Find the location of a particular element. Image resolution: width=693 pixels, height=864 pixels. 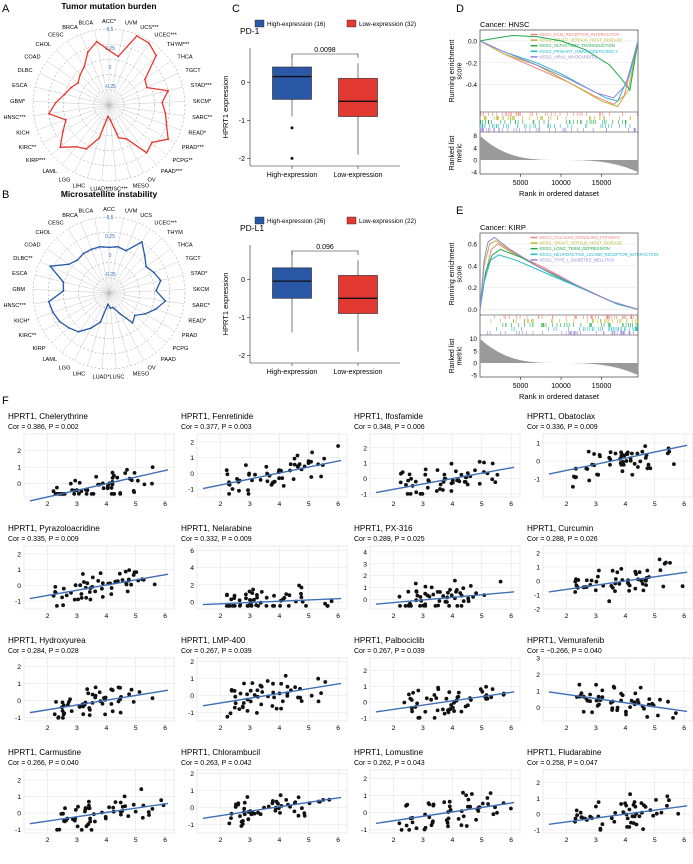

scatter-stat: Cor = 0.336, P = 0.009 is located at coordinates (562, 427).